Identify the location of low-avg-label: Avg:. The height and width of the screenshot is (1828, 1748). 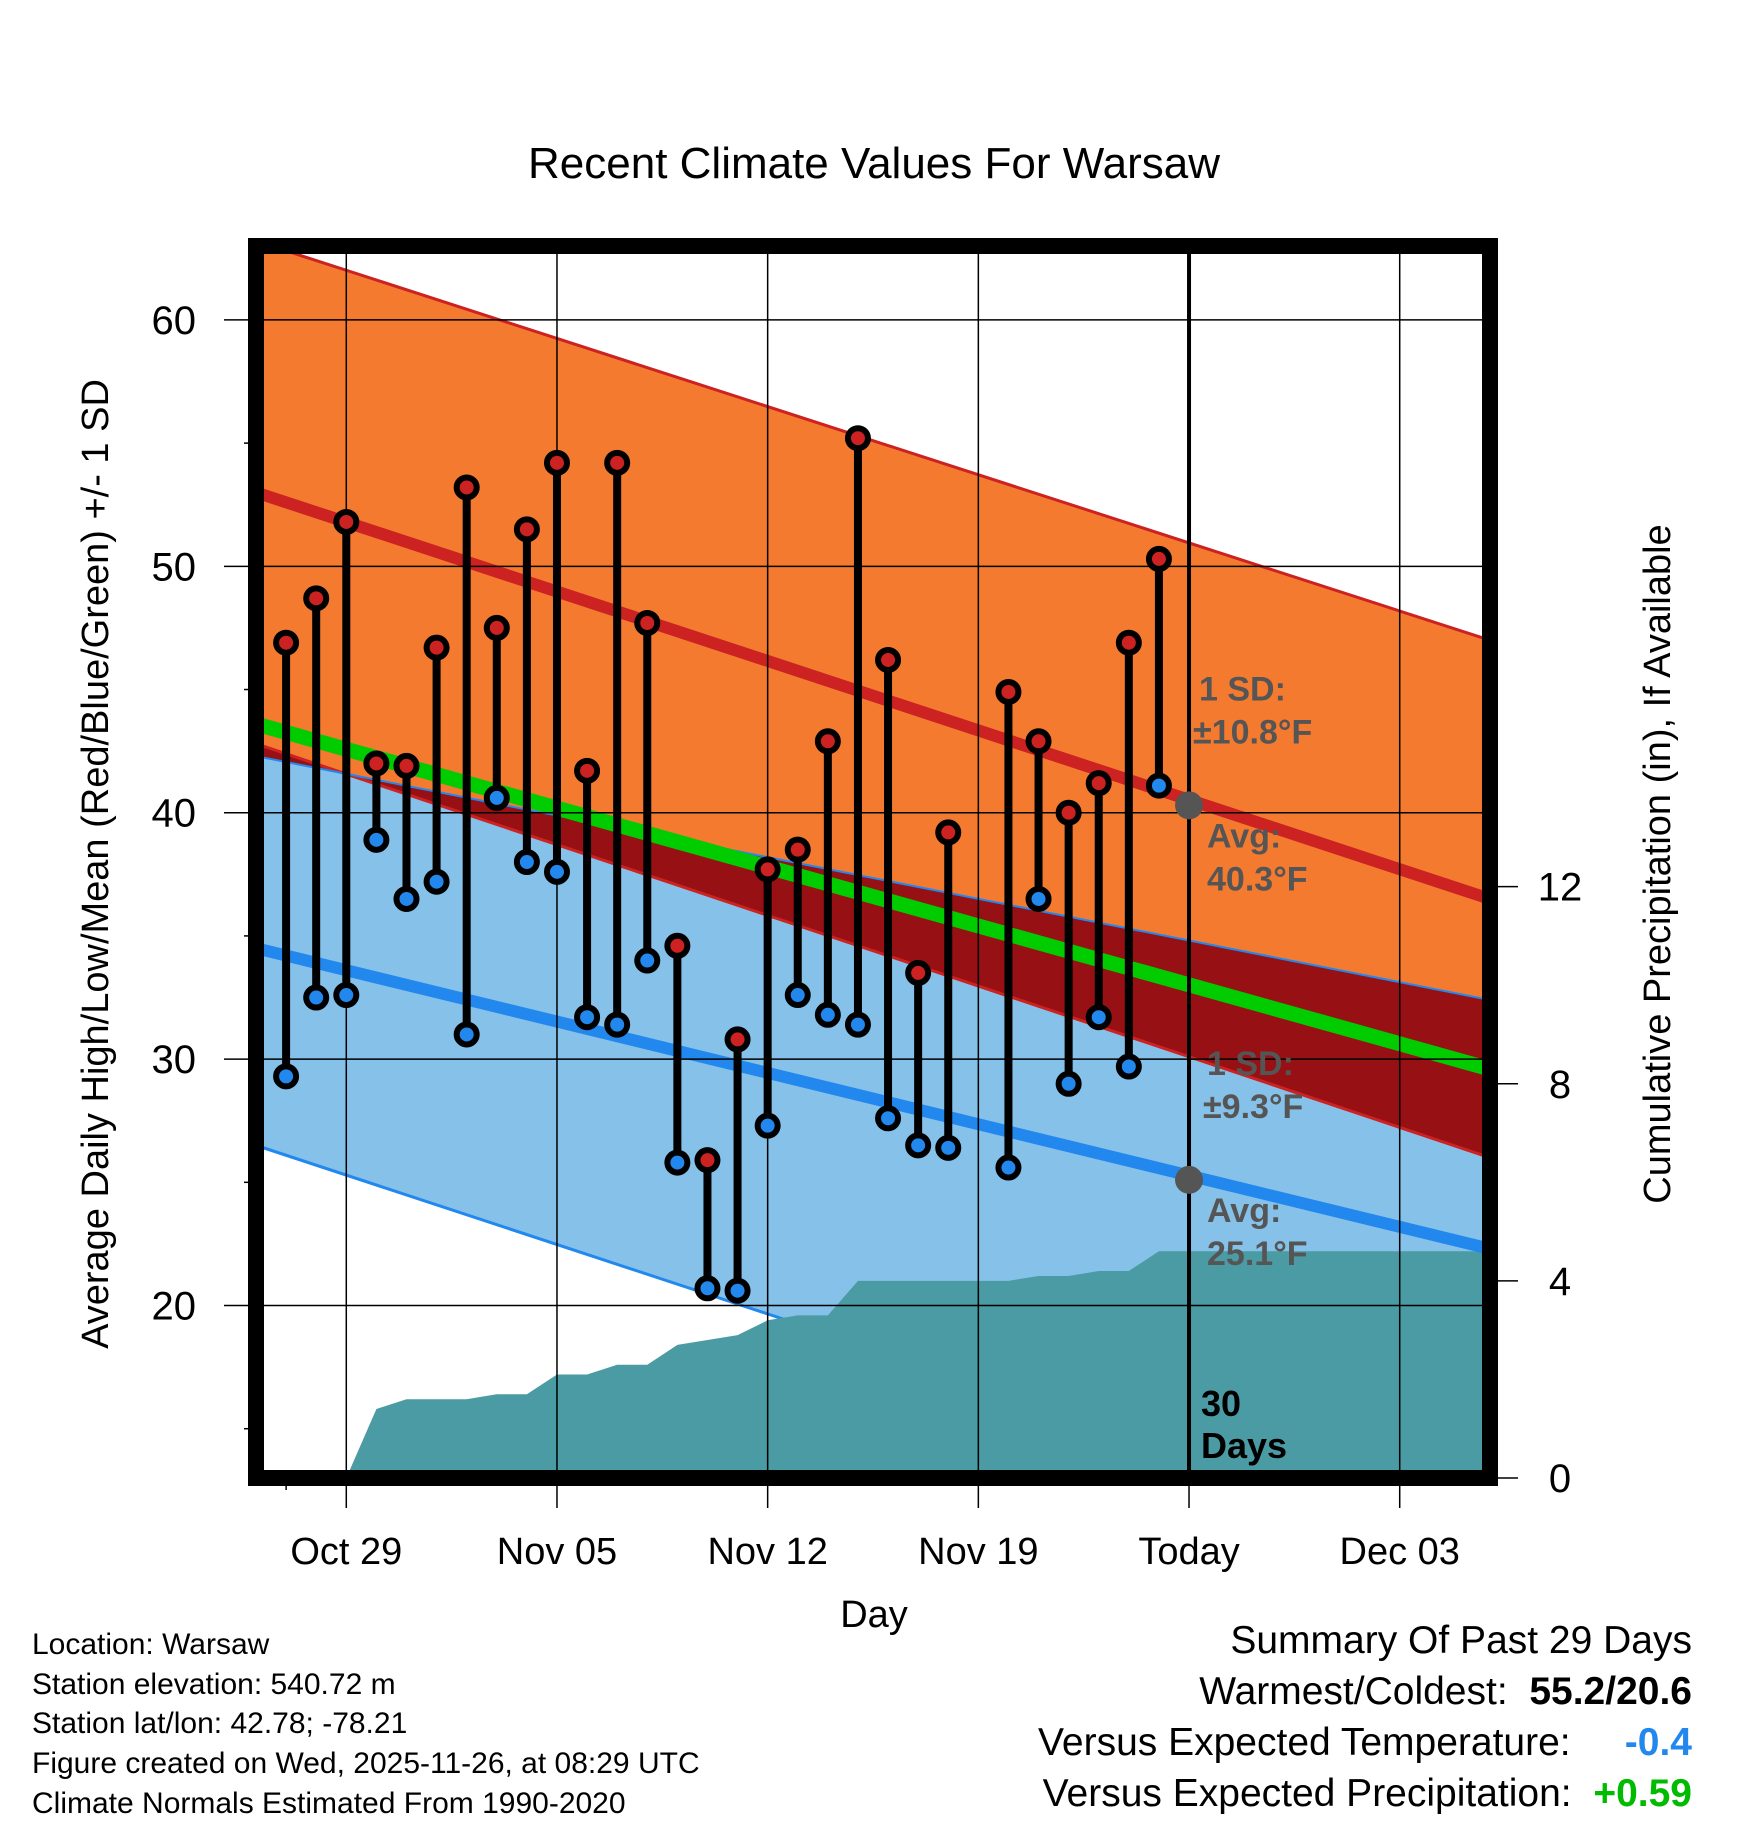
(1244, 1211).